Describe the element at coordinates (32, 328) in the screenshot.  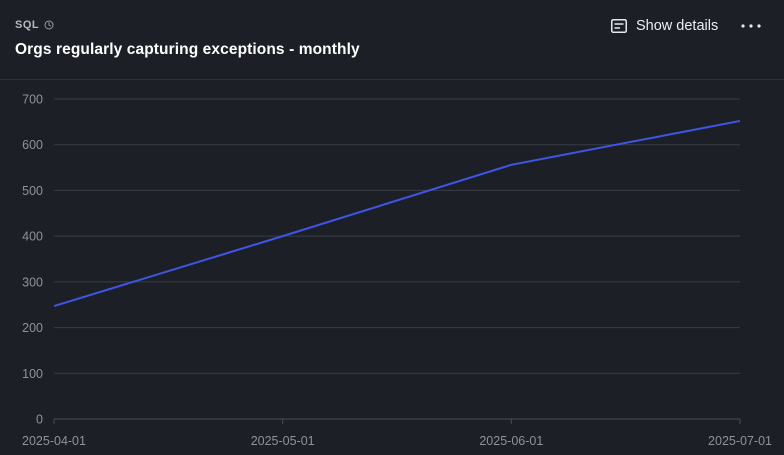
I see `y-tick-label: 200` at that location.